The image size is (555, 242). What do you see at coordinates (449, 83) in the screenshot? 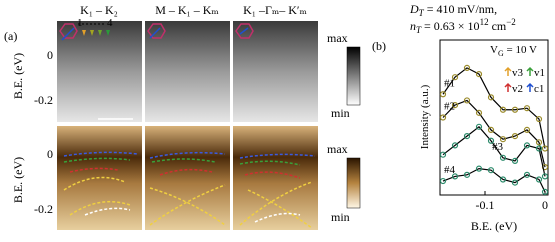
I see `series-label: #1` at bounding box center [449, 83].